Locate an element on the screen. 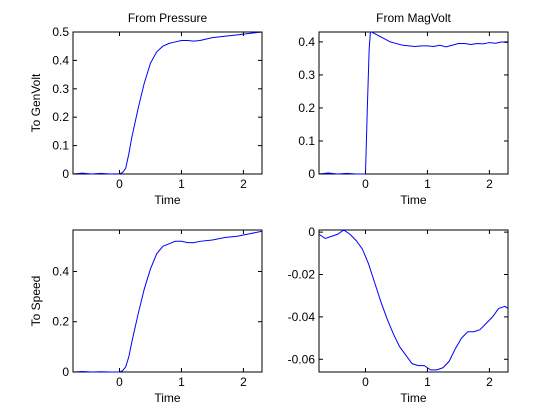  y-tick-label: -0.02 is located at coordinates (302, 275).